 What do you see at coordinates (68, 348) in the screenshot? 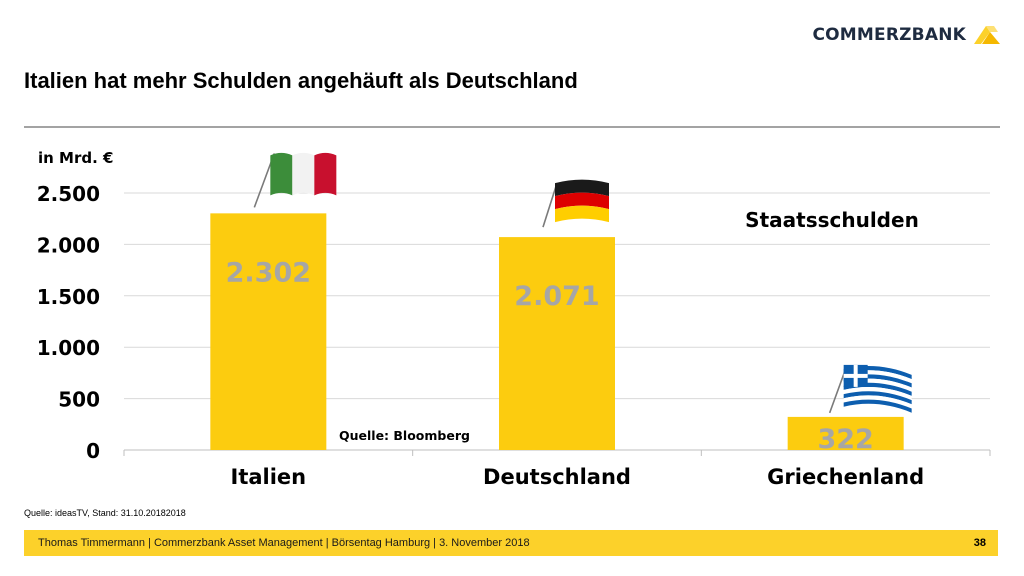
I see `y-tick-label: 1.000` at bounding box center [68, 348].